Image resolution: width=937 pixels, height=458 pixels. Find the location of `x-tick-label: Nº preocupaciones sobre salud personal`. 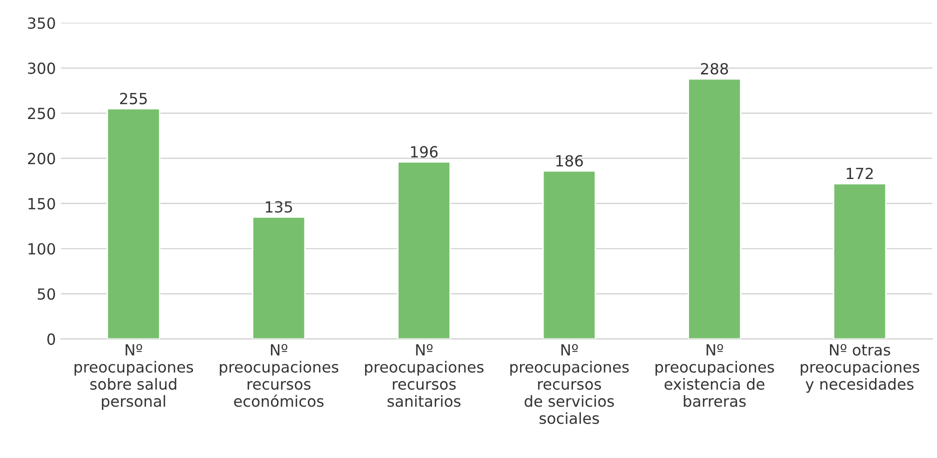

x-tick-label: Nº preocupaciones sobre salud personal is located at coordinates (134, 377).